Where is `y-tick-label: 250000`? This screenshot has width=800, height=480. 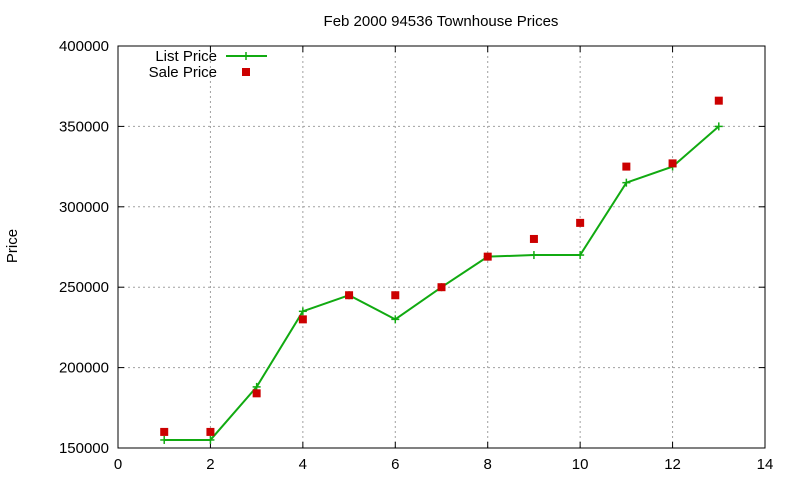
y-tick-label: 250000 is located at coordinates (84, 287).